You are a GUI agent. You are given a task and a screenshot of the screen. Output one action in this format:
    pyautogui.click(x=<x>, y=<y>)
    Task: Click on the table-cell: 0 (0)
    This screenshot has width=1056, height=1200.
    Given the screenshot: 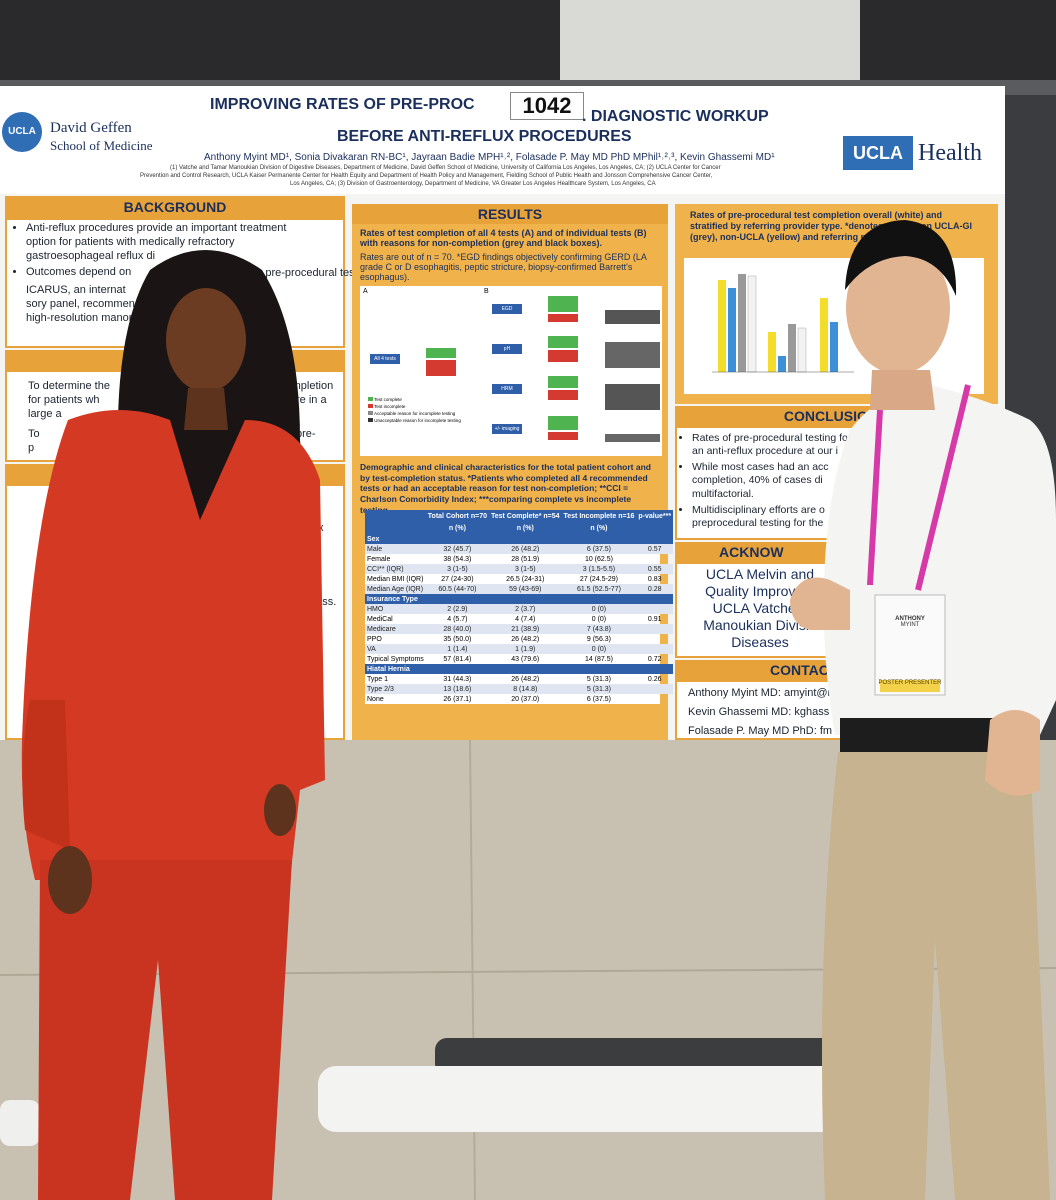 What is the action you would take?
    pyautogui.click(x=599, y=619)
    